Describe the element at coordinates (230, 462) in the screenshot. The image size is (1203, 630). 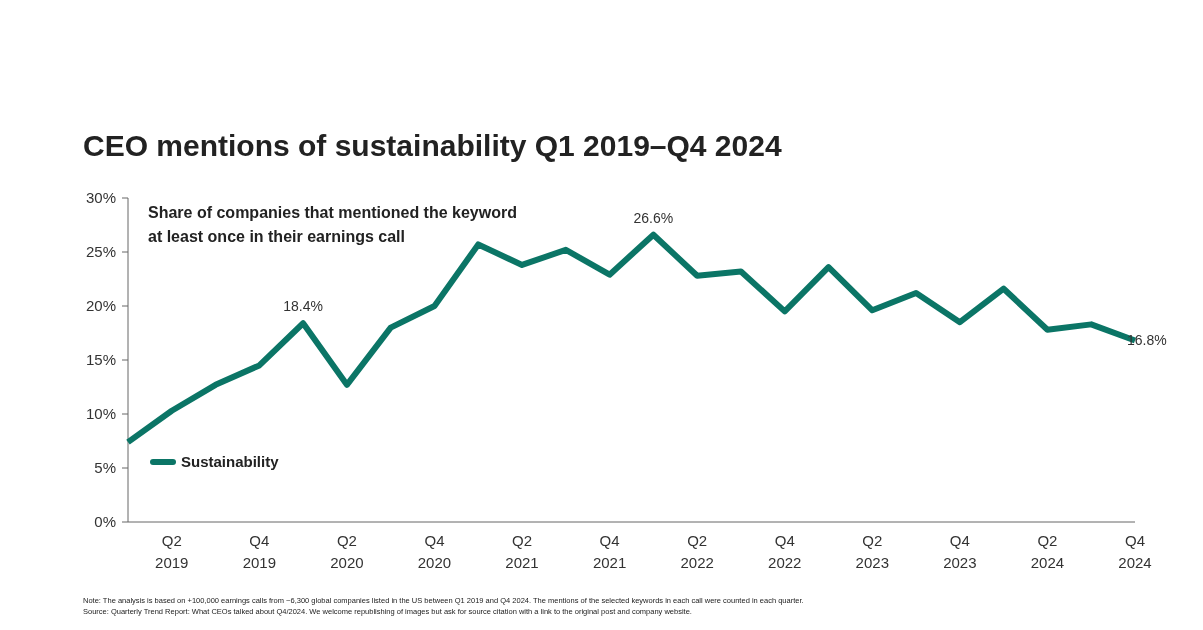
I see `legend-label: Sustainability` at that location.